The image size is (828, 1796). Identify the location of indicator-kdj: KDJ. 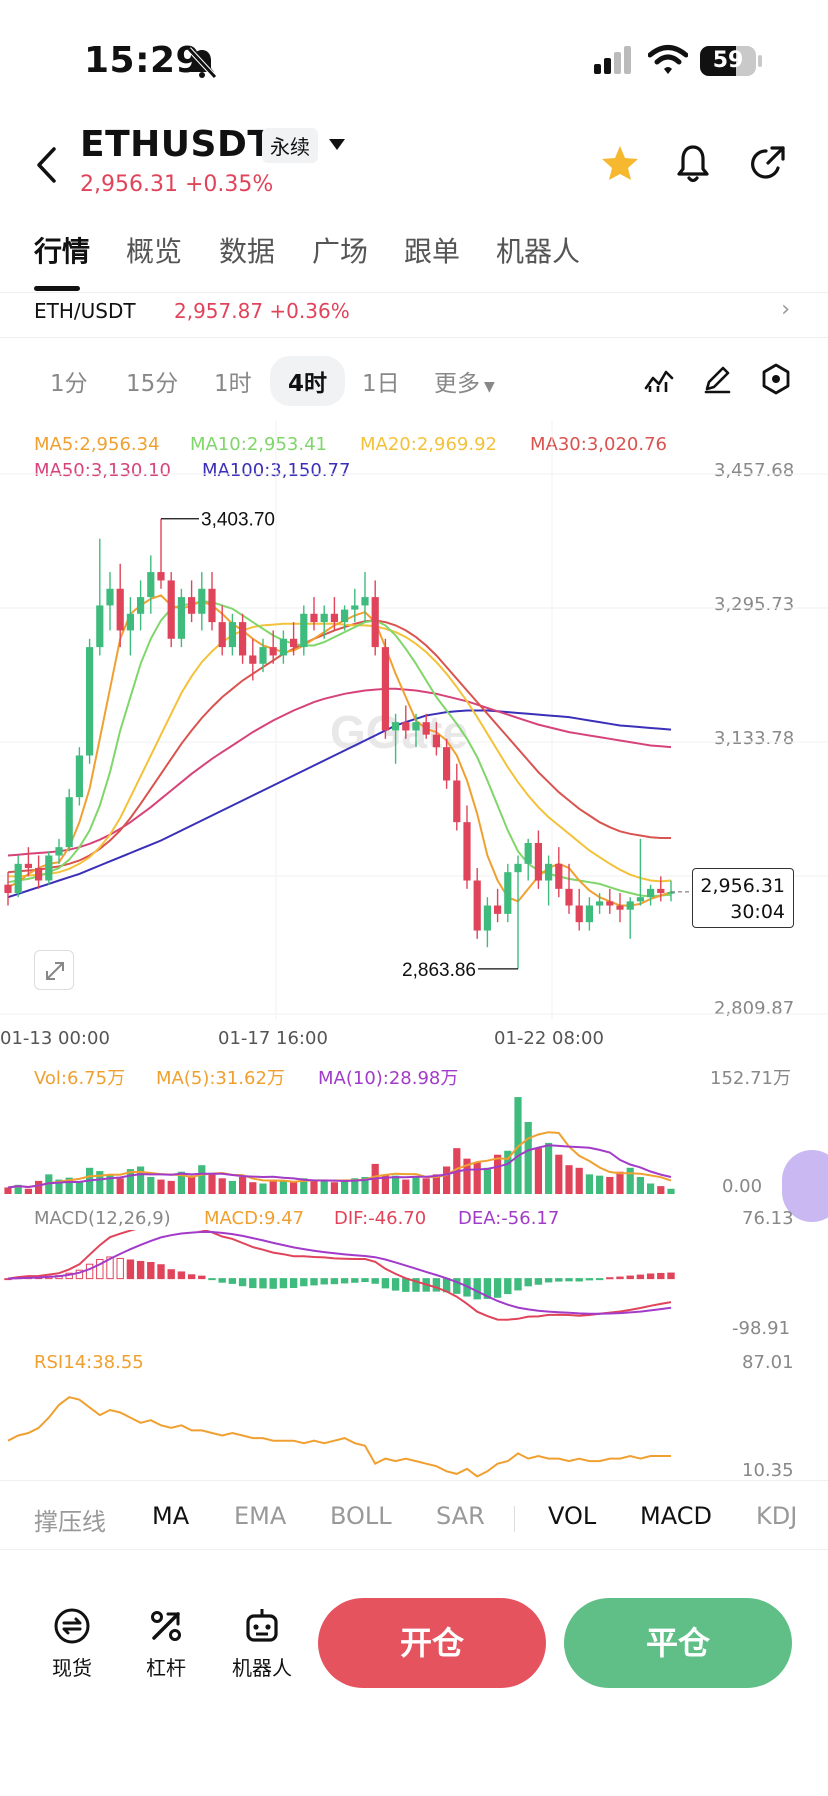
(777, 1516).